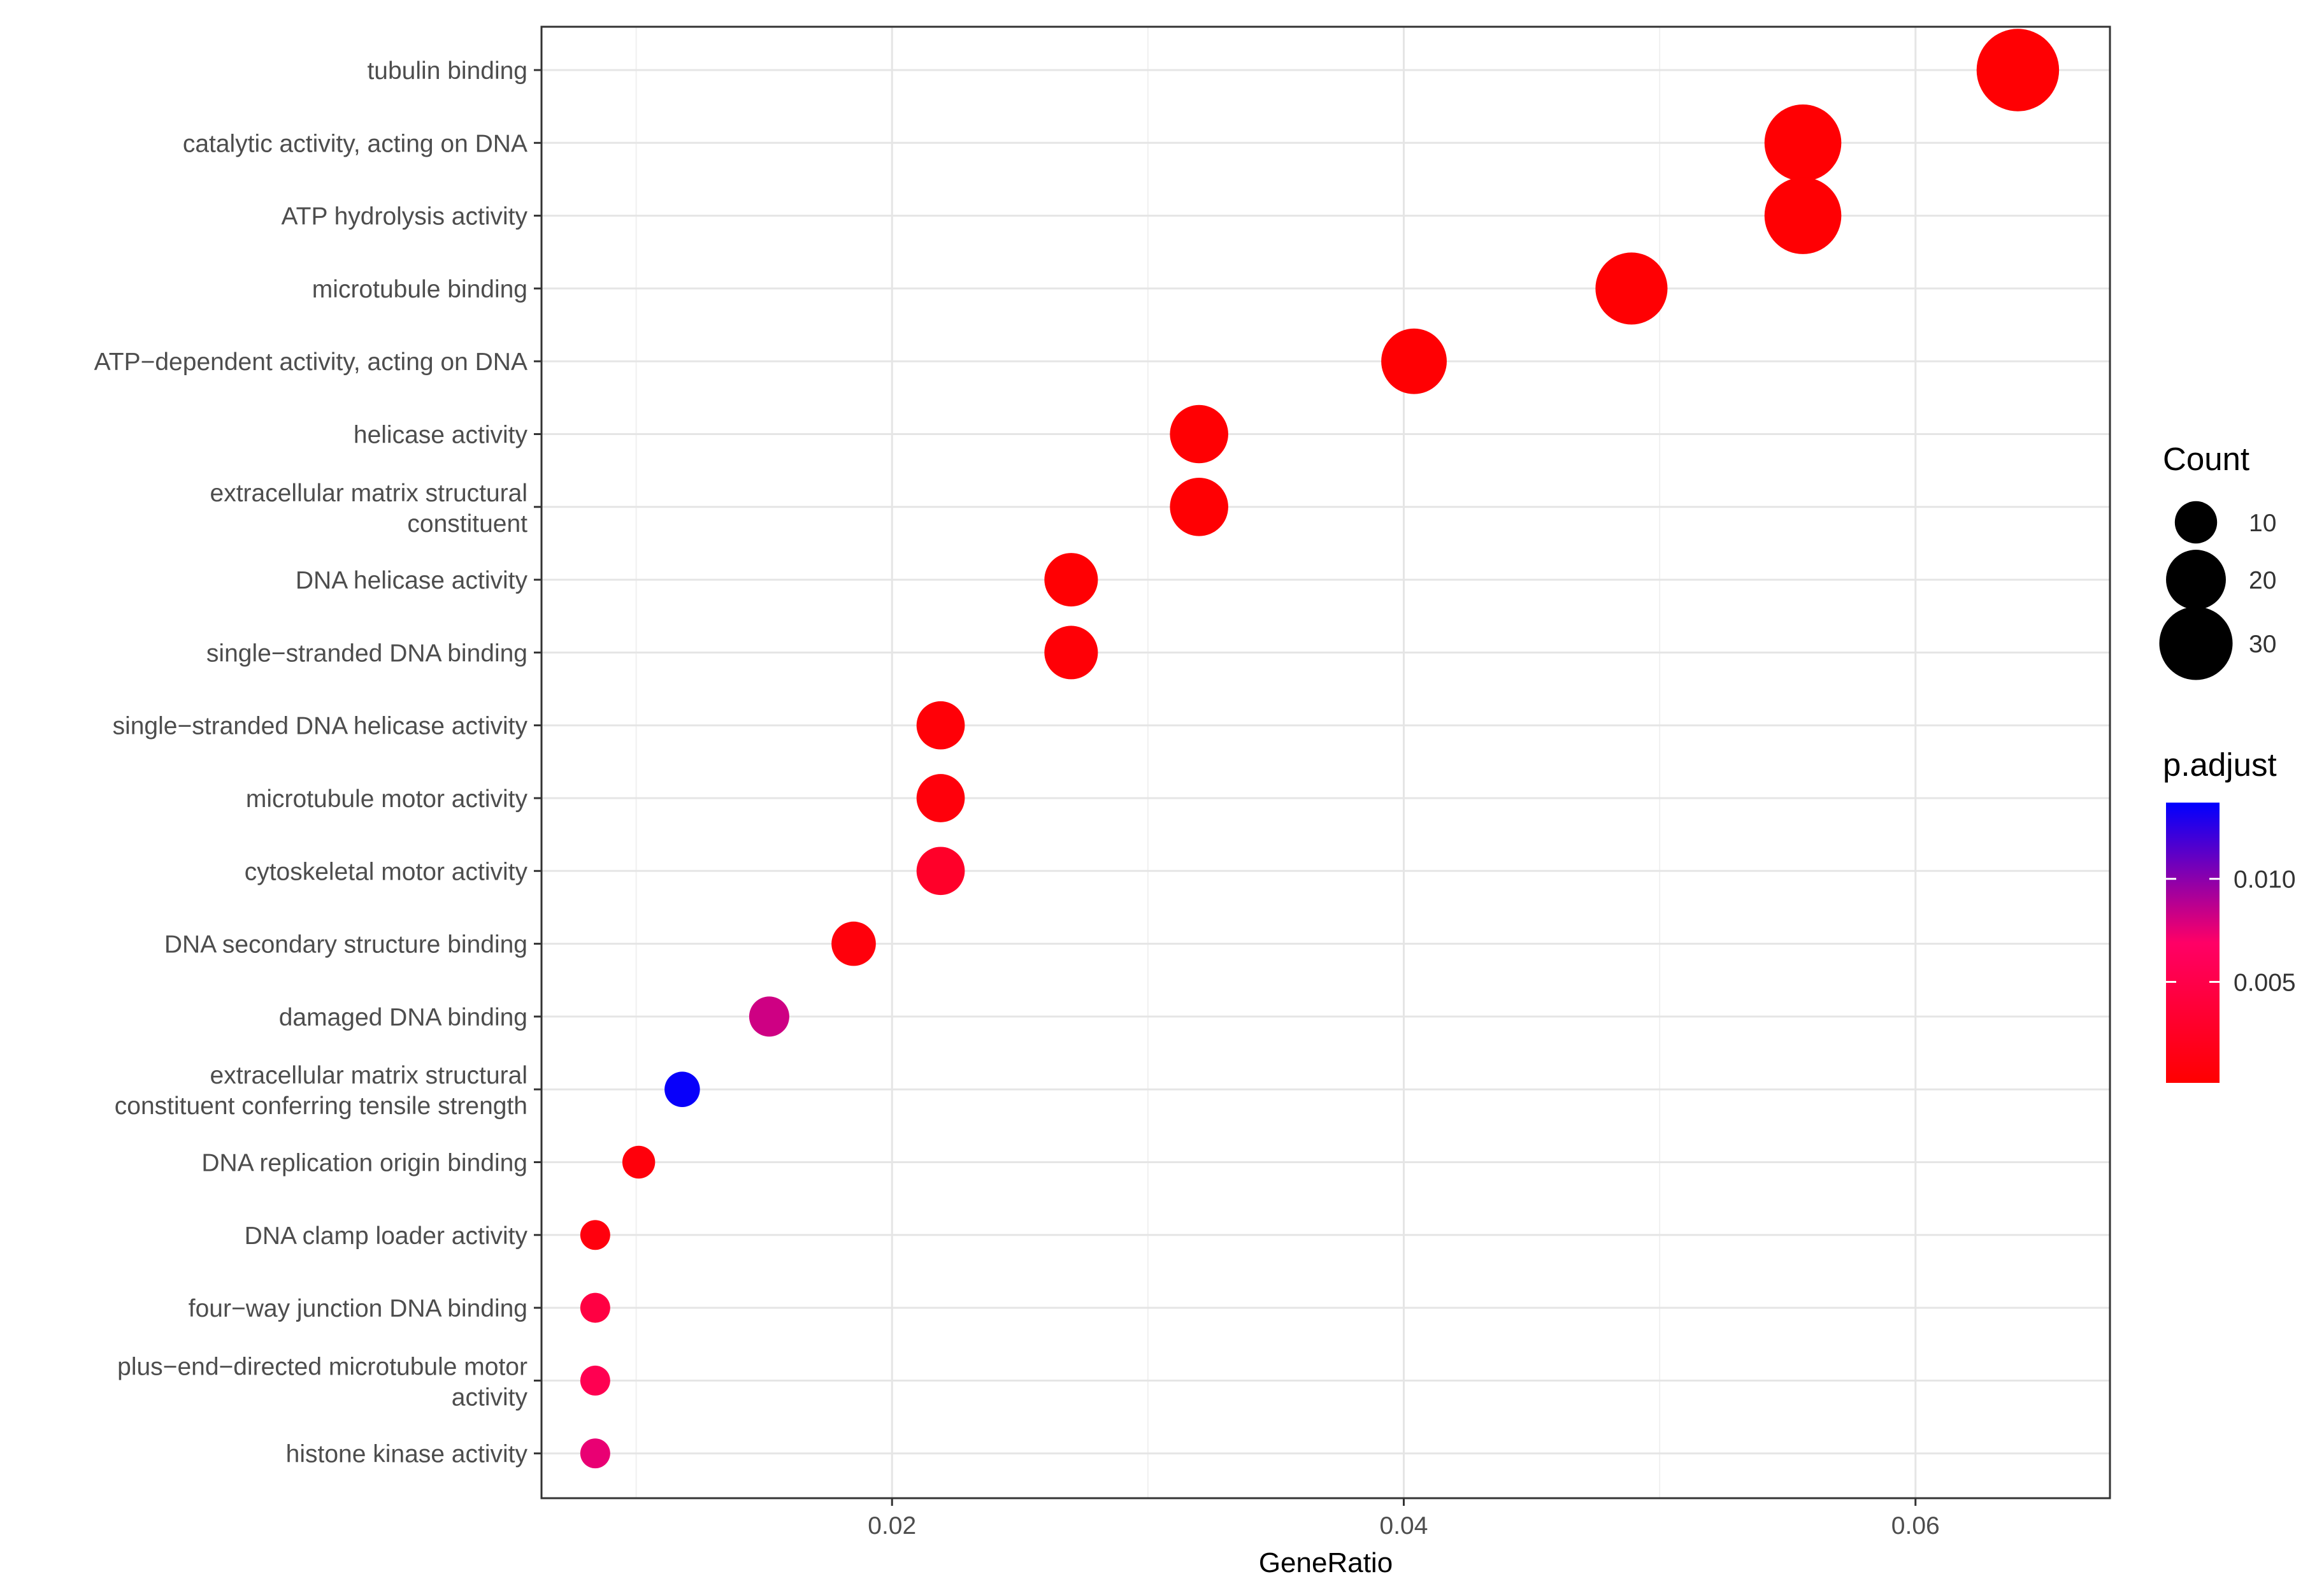 The image size is (2324, 1588). Describe the element at coordinates (311, 362) in the screenshot. I see `y-tick-label: ATP−dependent activity, acting on DNA` at that location.